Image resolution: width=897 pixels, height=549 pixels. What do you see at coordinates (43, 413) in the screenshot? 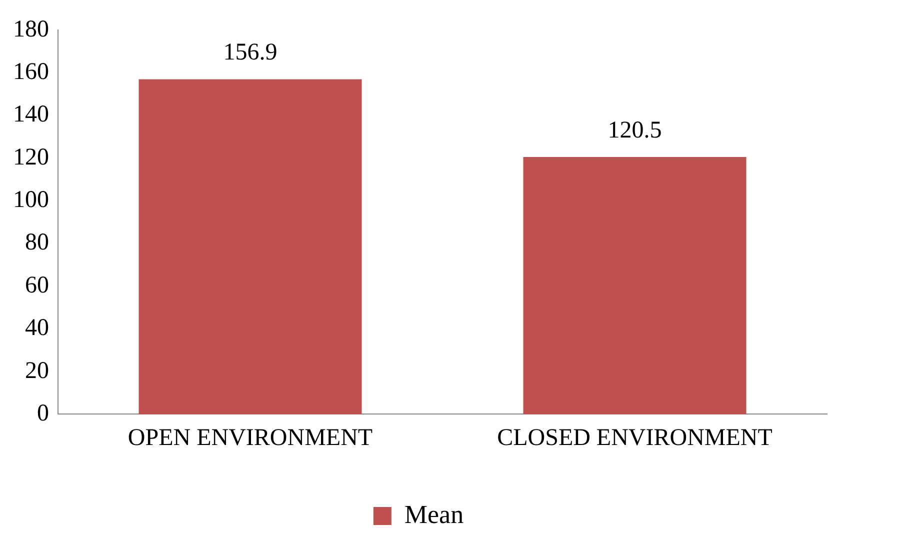
I see `y-tick-label: 0` at bounding box center [43, 413].